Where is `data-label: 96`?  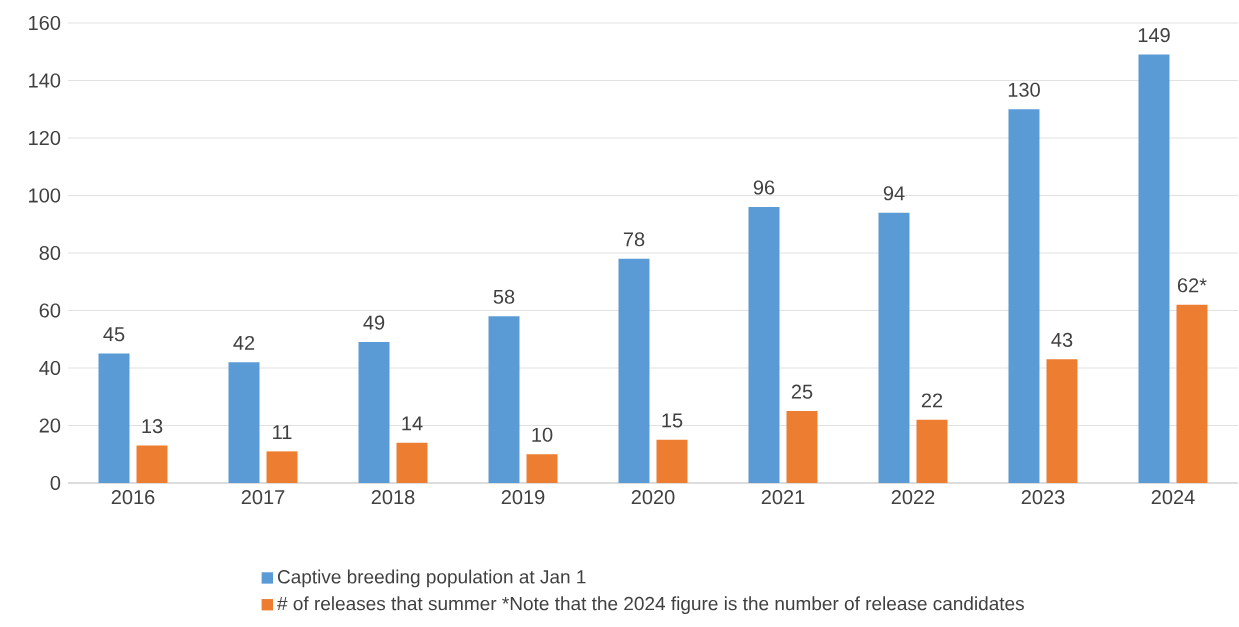
data-label: 96 is located at coordinates (764, 187).